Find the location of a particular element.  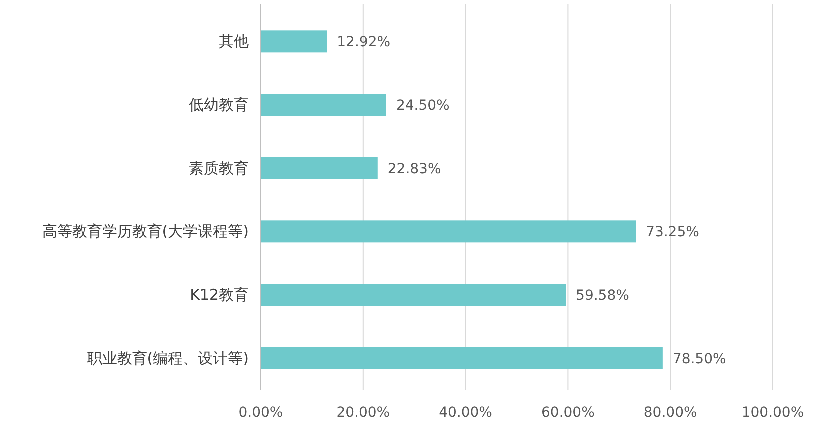

x-tick-label: 80.00% is located at coordinates (671, 413).